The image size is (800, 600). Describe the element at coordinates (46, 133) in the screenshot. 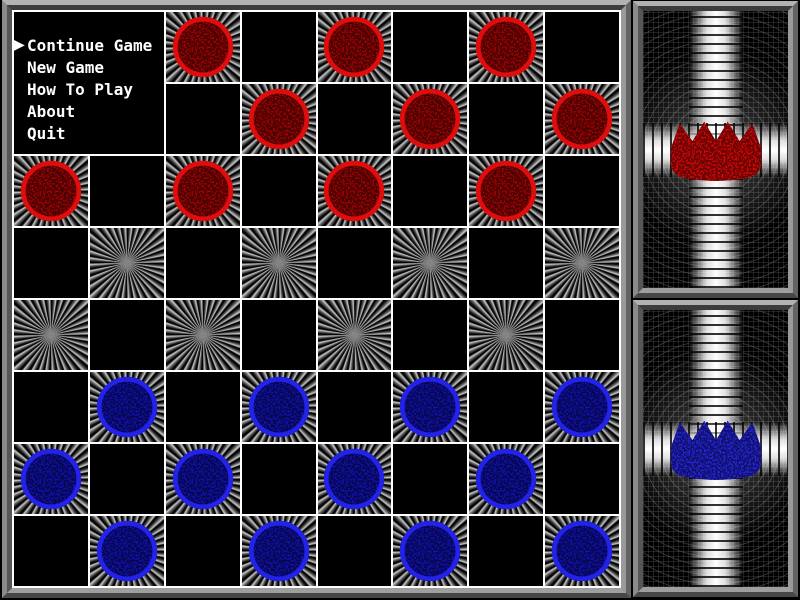

I see `menu-item-label: Quit` at that location.